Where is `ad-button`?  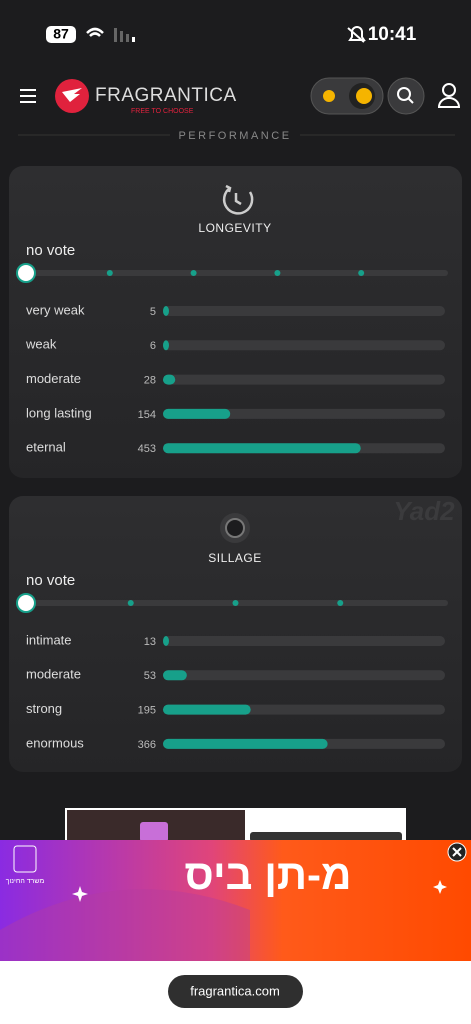 ad-button is located at coordinates (326, 837).